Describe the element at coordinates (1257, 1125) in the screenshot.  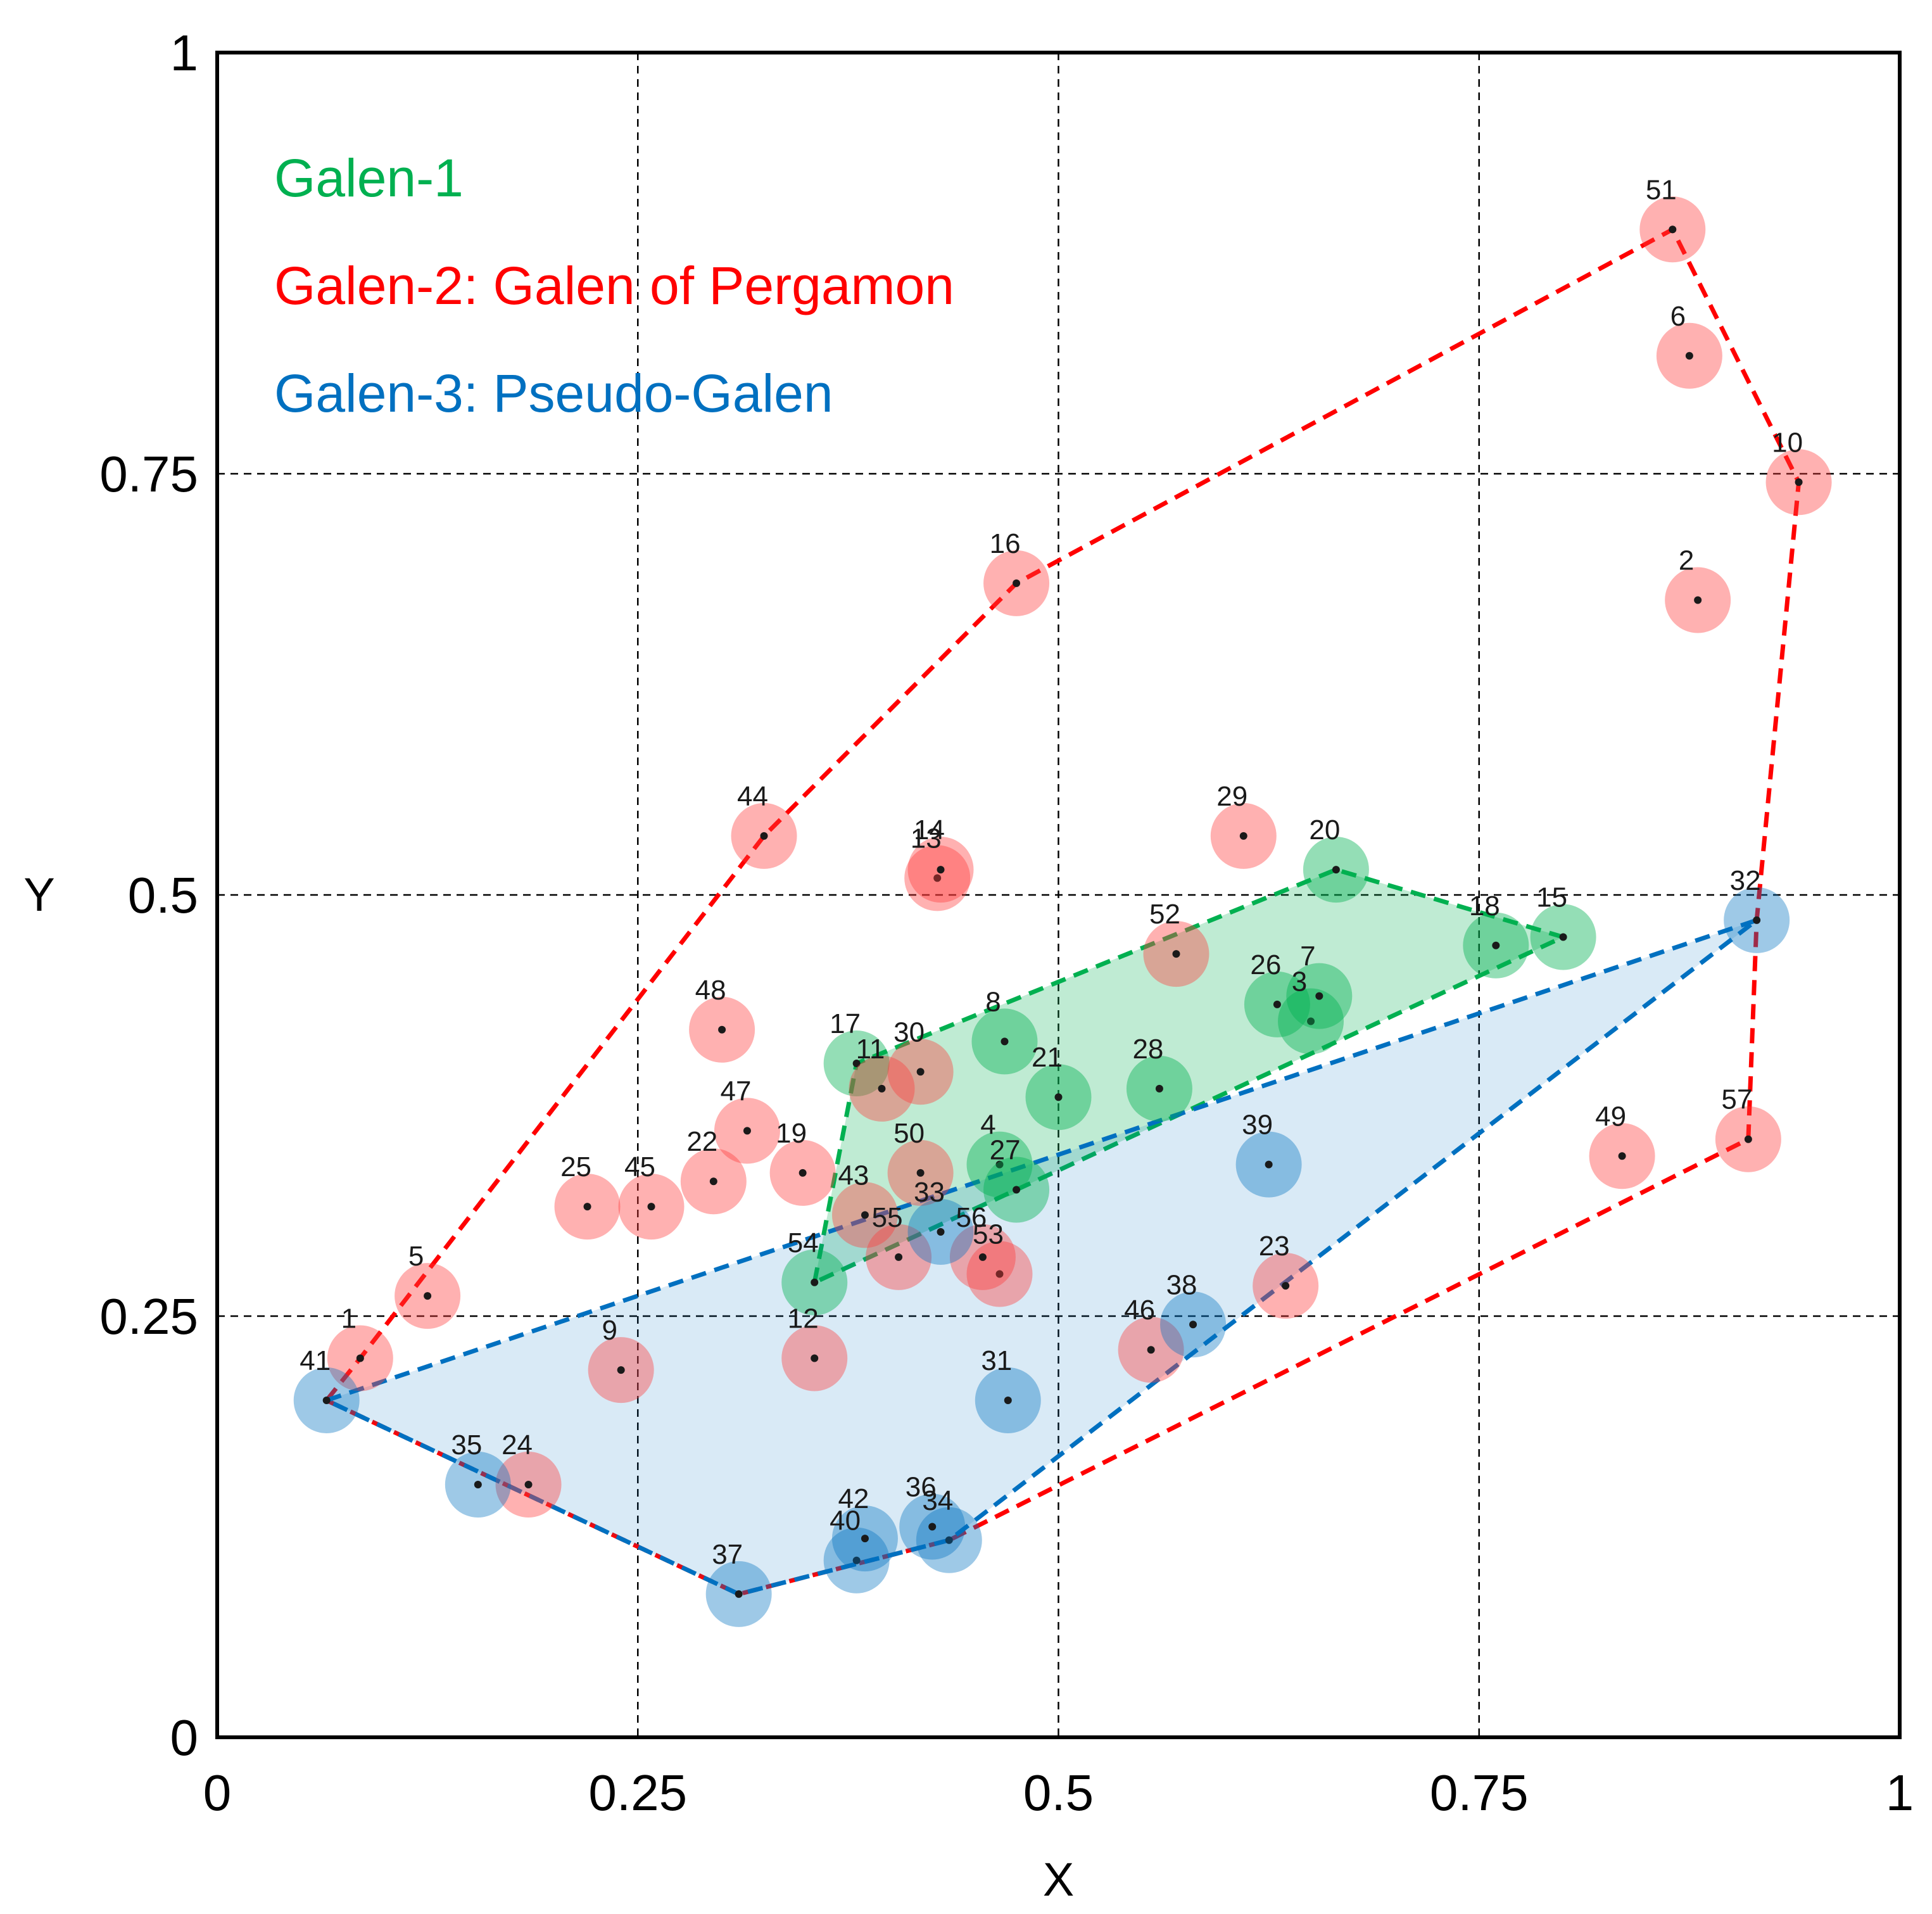
I see `point-label-39: 39` at that location.